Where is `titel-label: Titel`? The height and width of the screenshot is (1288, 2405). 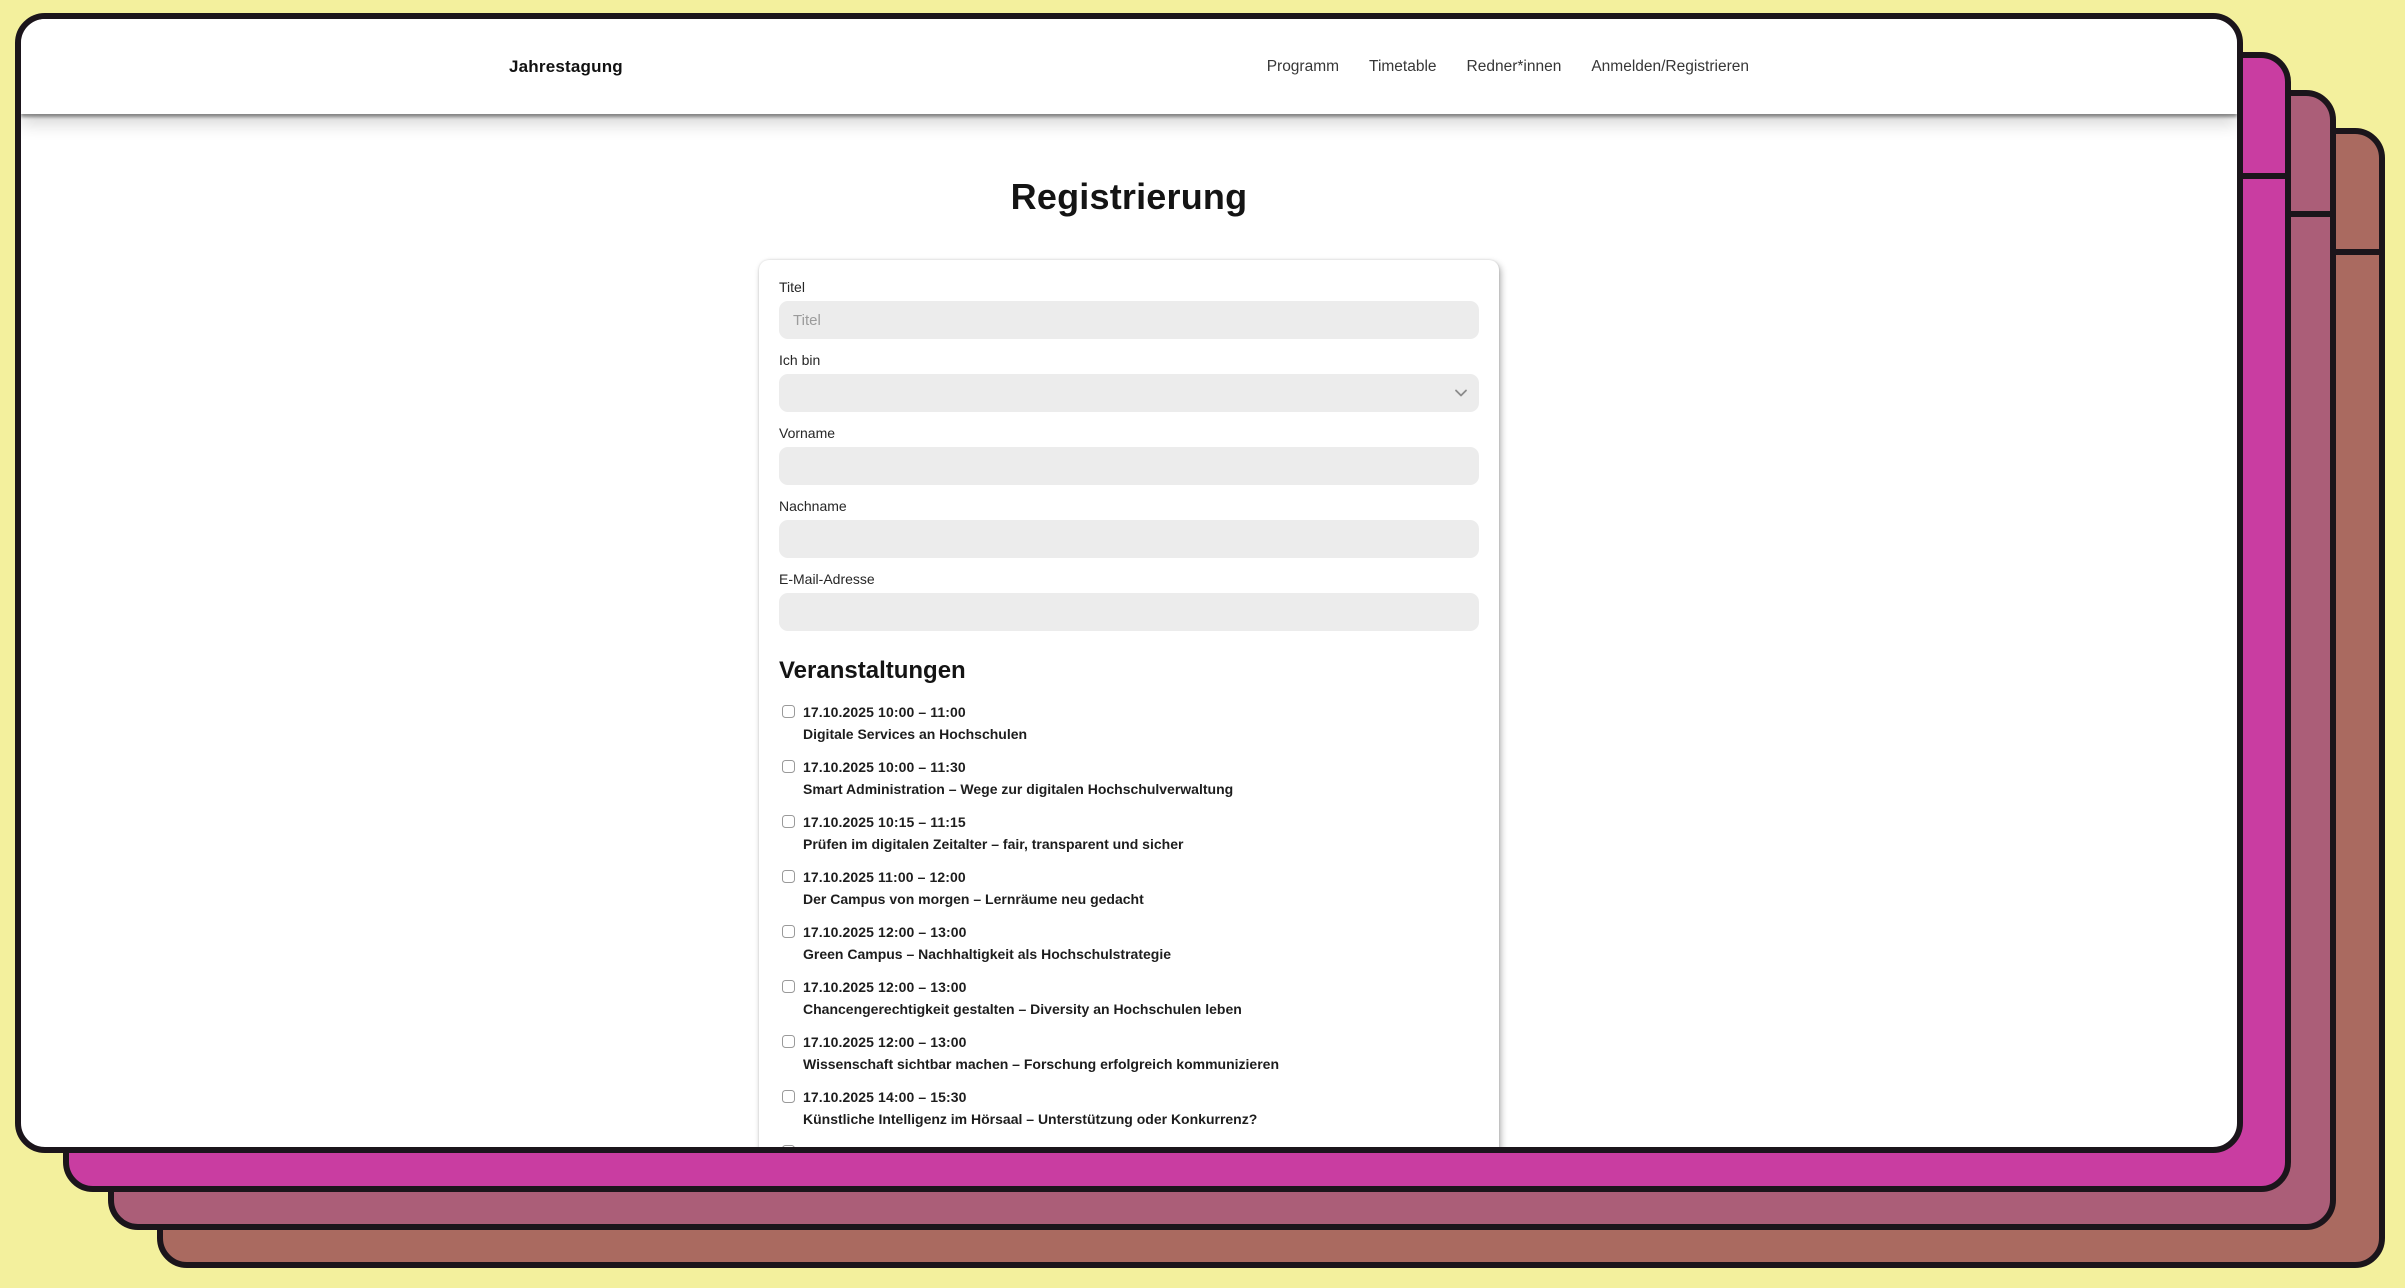 titel-label: Titel is located at coordinates (792, 287).